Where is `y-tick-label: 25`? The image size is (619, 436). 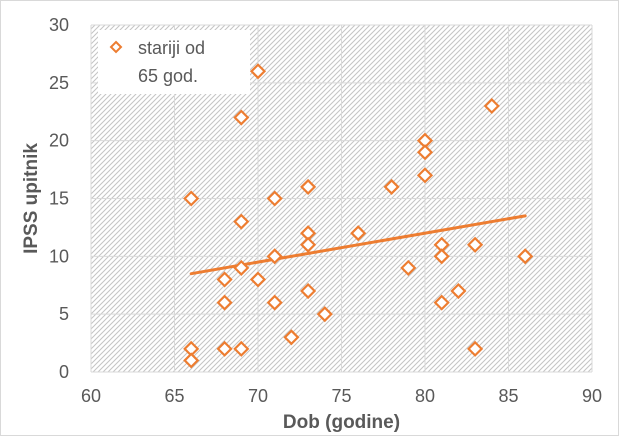
y-tick-label: 25 is located at coordinates (59, 83).